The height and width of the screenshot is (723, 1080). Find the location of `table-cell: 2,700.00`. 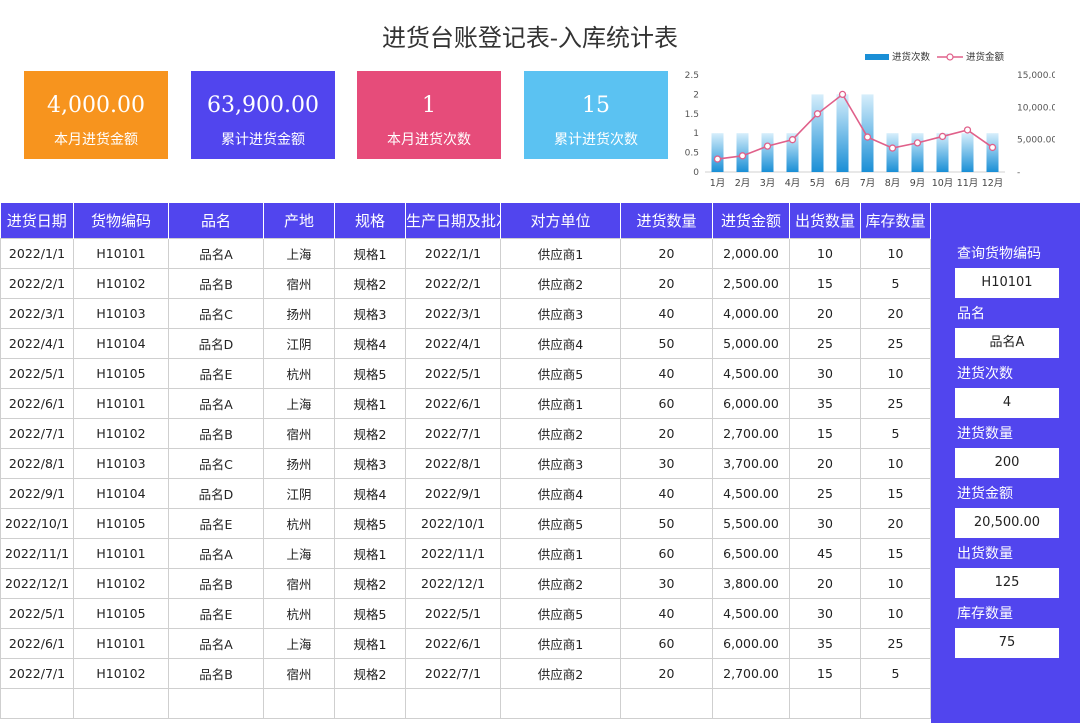

table-cell: 2,700.00 is located at coordinates (751, 433).